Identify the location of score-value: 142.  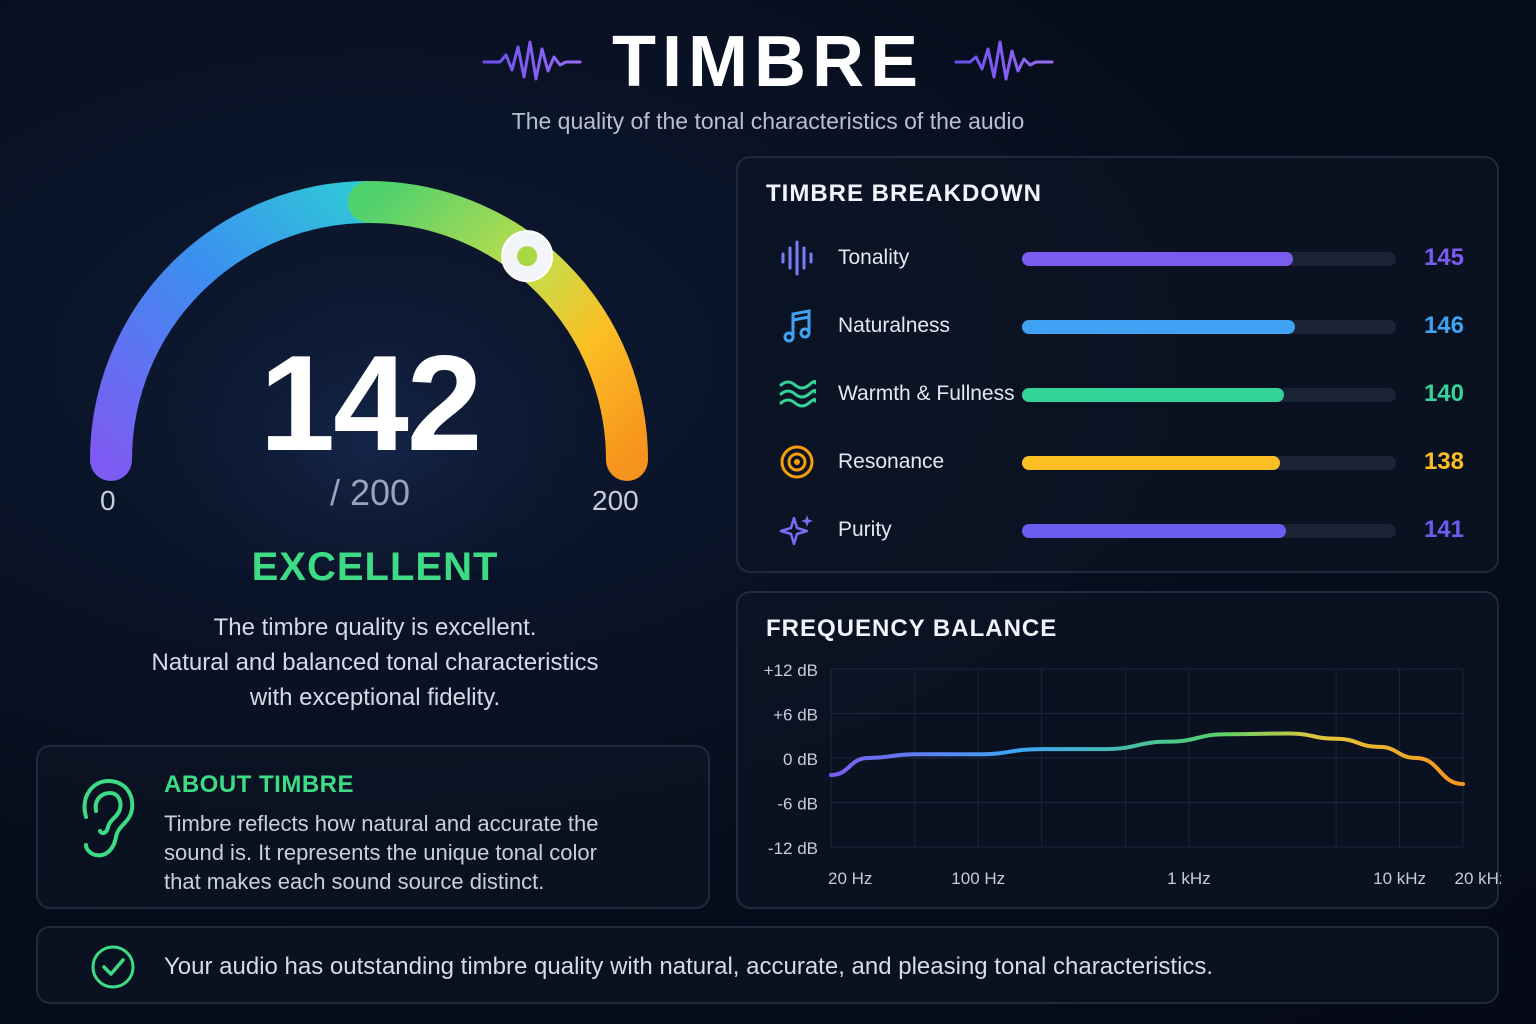
(371, 403).